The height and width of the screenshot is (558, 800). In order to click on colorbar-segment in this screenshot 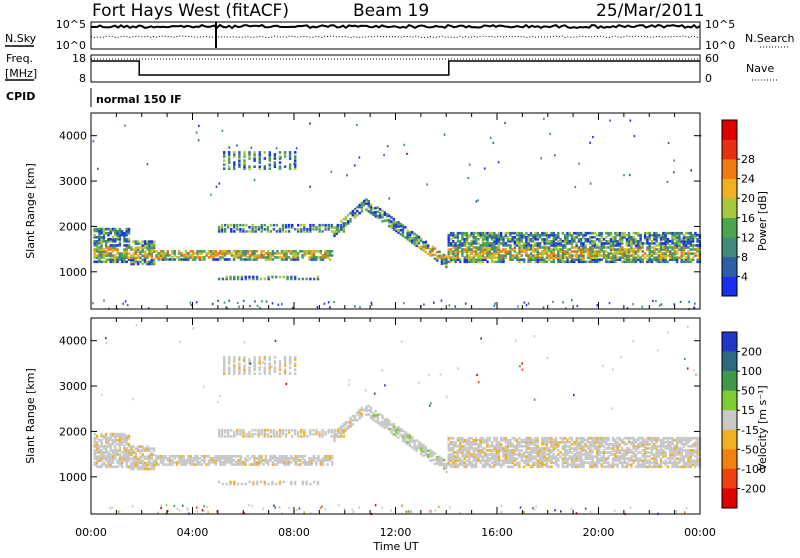, I will do `click(729, 267)`.